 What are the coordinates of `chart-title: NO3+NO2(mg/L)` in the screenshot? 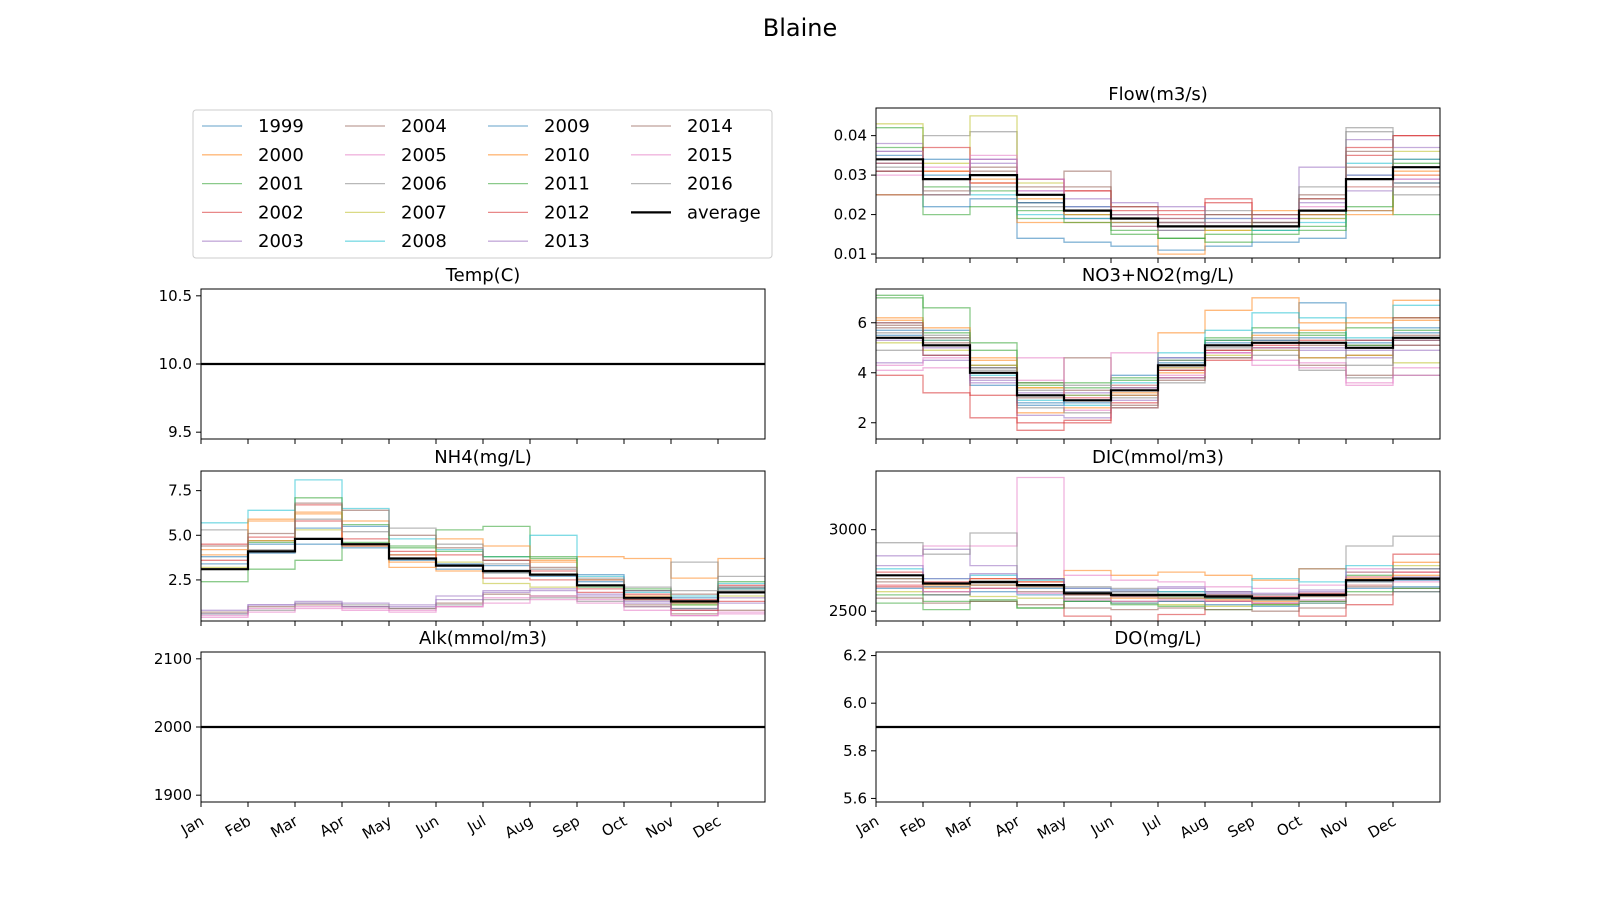 It's located at (1158, 275).